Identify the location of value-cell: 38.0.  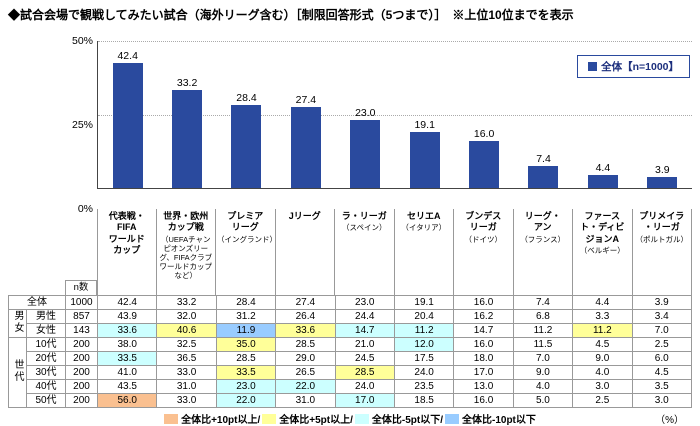
(127, 344).